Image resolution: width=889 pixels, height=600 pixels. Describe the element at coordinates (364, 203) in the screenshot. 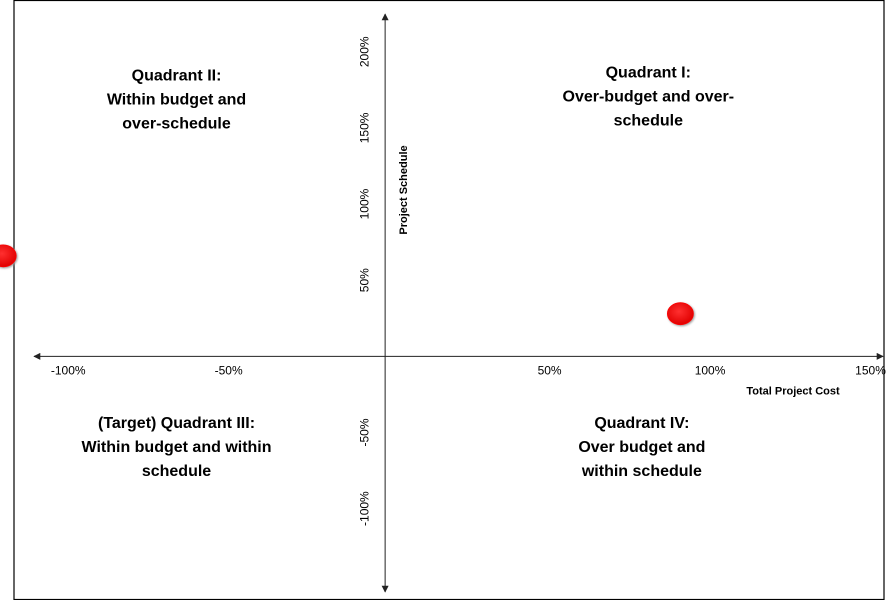

I see `y-tick-label: 100%` at that location.